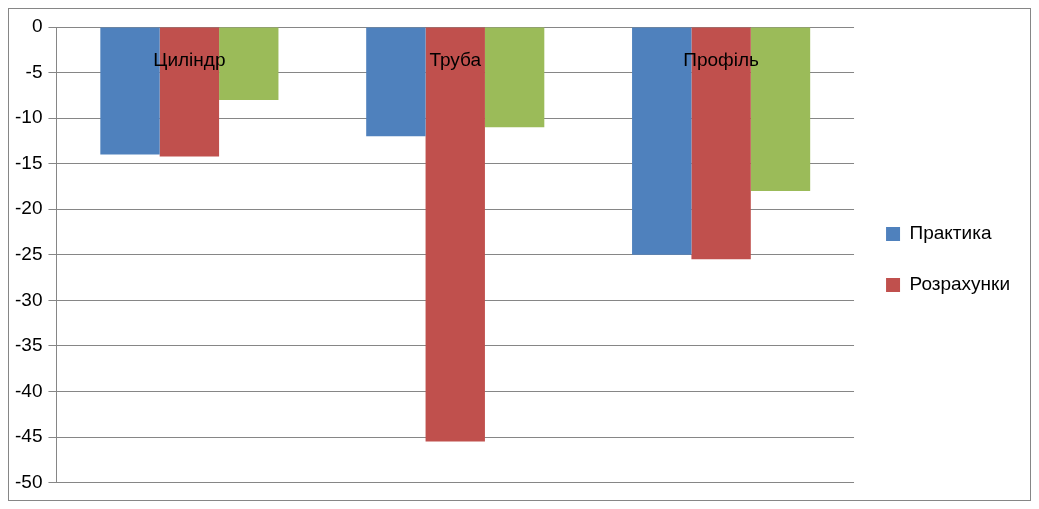 The width and height of the screenshot is (1039, 509). I want to click on y-tick-label: -5, so click(34, 71).